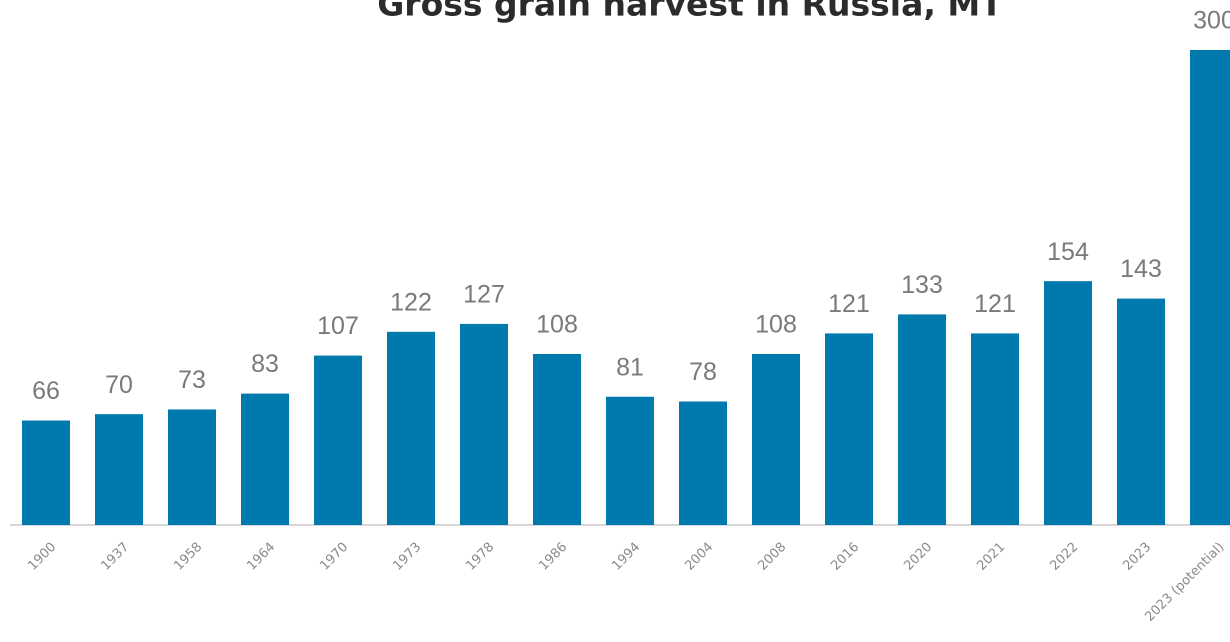 The height and width of the screenshot is (642, 1230). Describe the element at coordinates (918, 557) in the screenshot. I see `x-tick-label: 2020` at that location.